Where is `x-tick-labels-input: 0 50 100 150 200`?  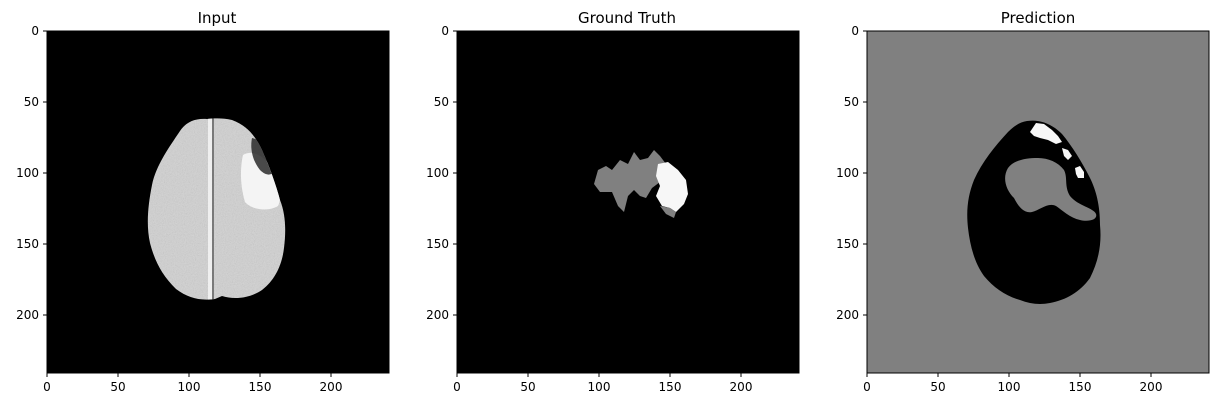 x-tick-labels-input: 0 50 100 150 200 is located at coordinates (192, 387).